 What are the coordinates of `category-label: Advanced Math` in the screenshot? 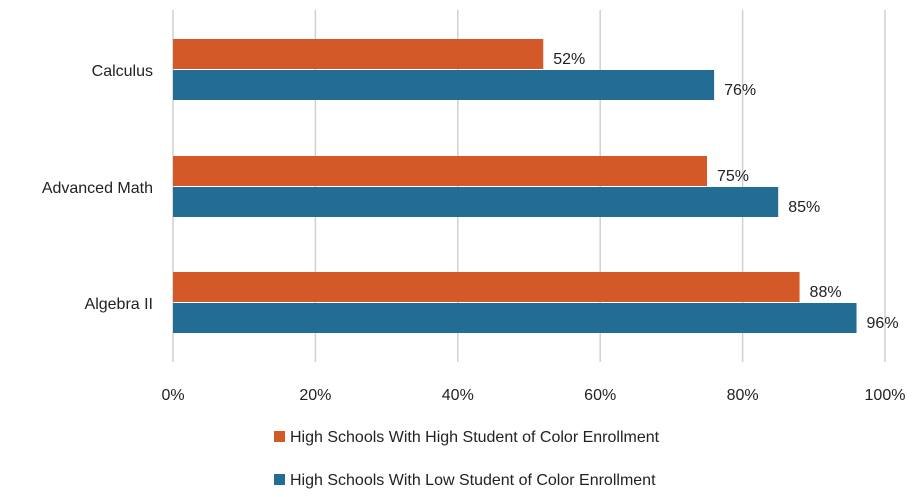 It's located at (97, 188).